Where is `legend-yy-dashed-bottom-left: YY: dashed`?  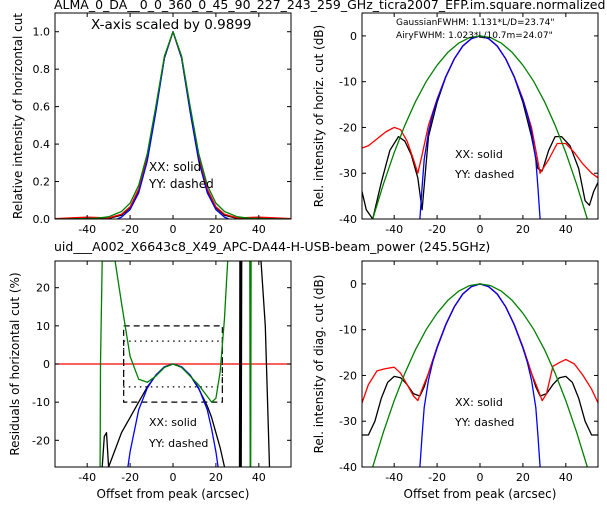
legend-yy-dashed-bottom-left: YY: dashed is located at coordinates (178, 443).